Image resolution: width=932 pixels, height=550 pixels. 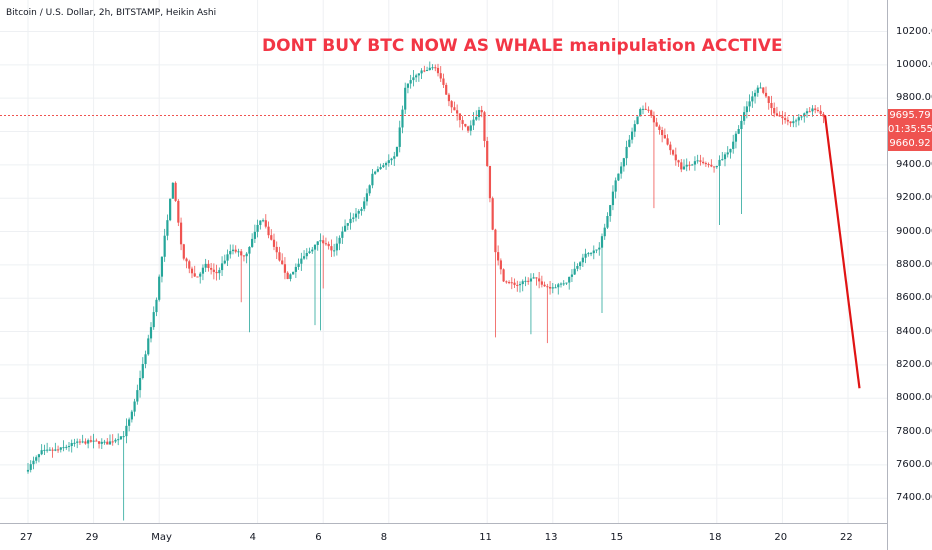 What do you see at coordinates (914, 331) in the screenshot?
I see `y-tick-label: 8400.00` at bounding box center [914, 331].